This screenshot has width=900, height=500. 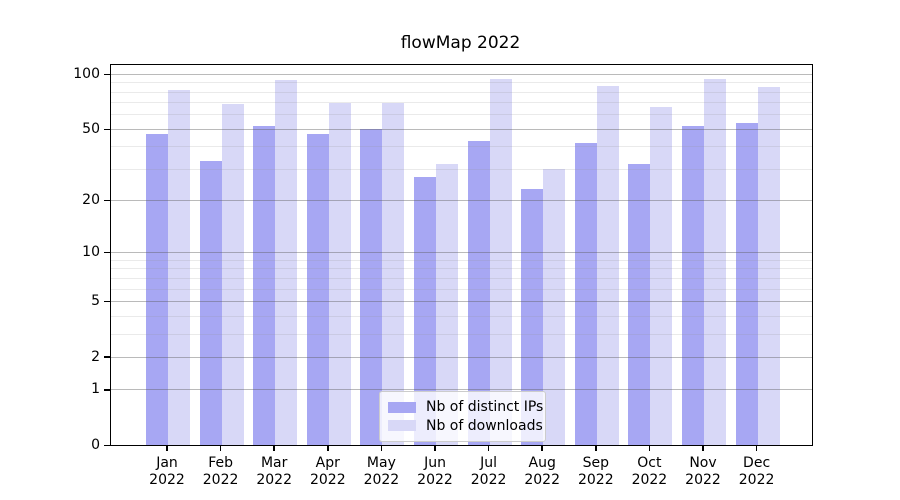 What do you see at coordinates (554, 306) in the screenshot?
I see `bar-downloads-aug` at bounding box center [554, 306].